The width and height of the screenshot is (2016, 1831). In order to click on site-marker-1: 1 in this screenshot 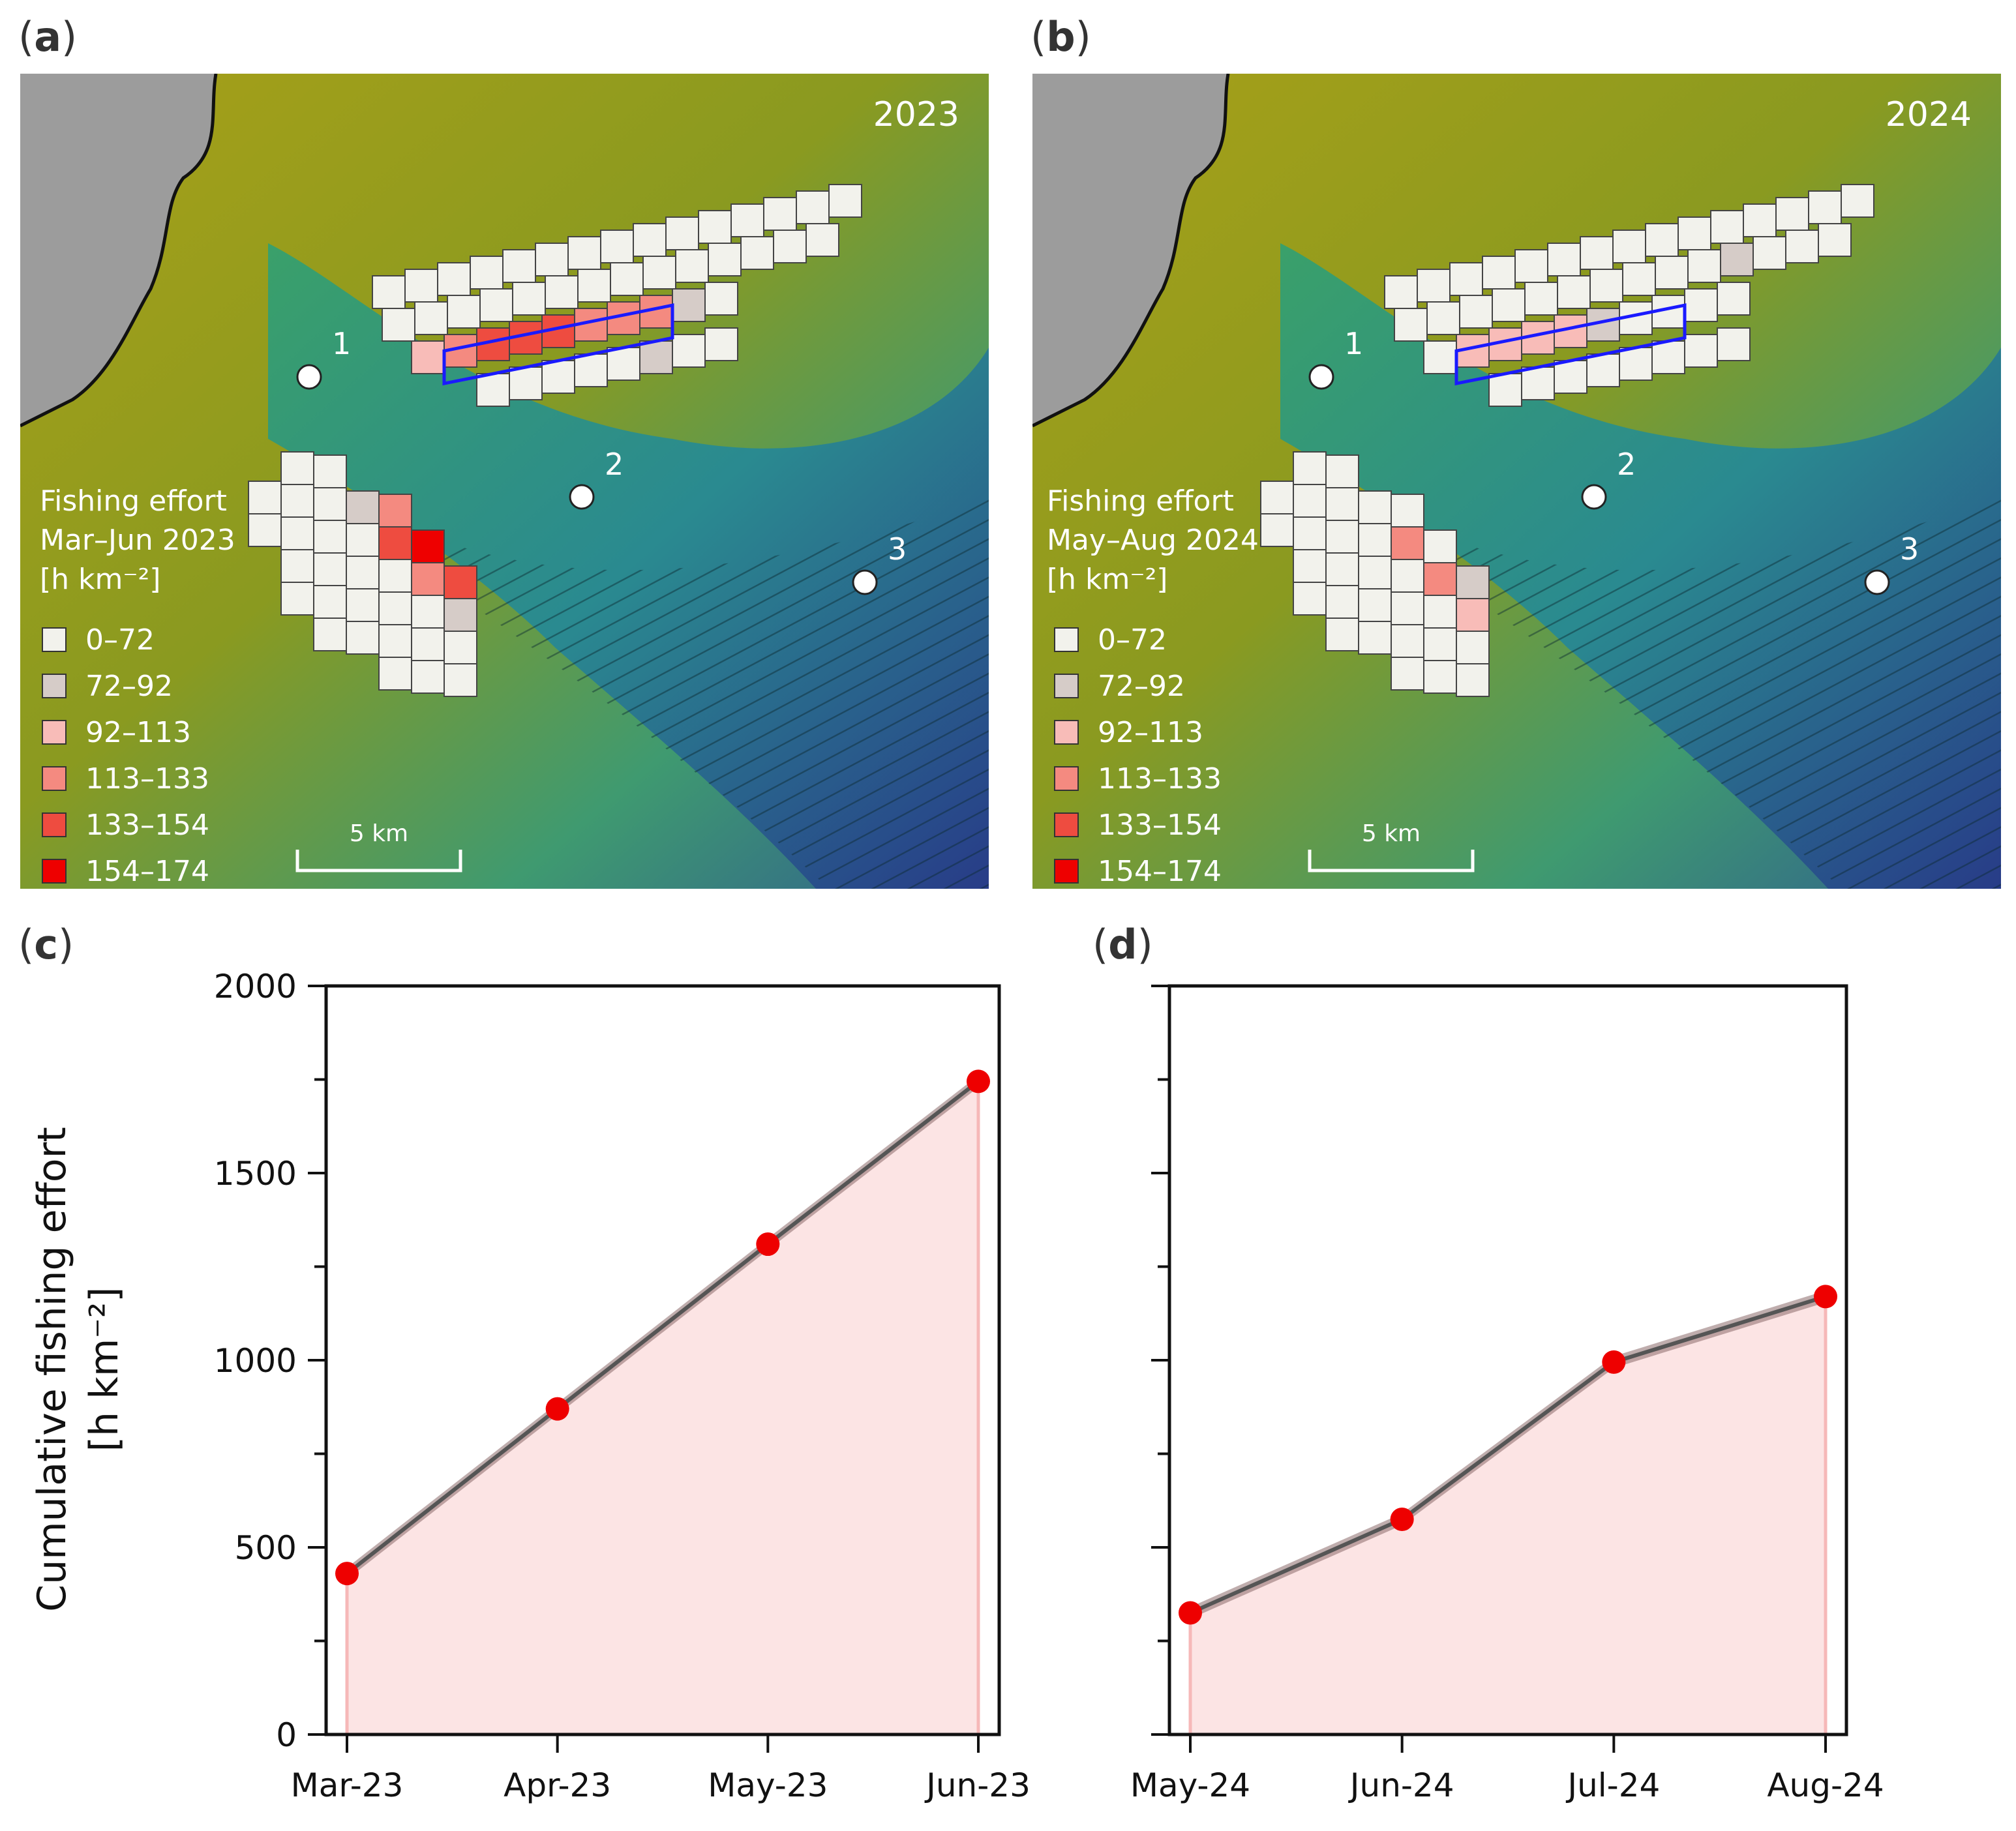, I will do `click(1335, 358)`.